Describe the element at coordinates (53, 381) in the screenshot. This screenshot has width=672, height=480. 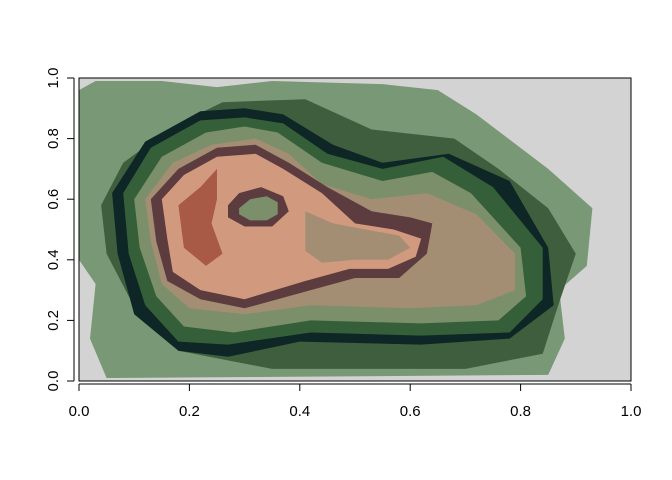
I see `y-tick-label: 0.0` at that location.